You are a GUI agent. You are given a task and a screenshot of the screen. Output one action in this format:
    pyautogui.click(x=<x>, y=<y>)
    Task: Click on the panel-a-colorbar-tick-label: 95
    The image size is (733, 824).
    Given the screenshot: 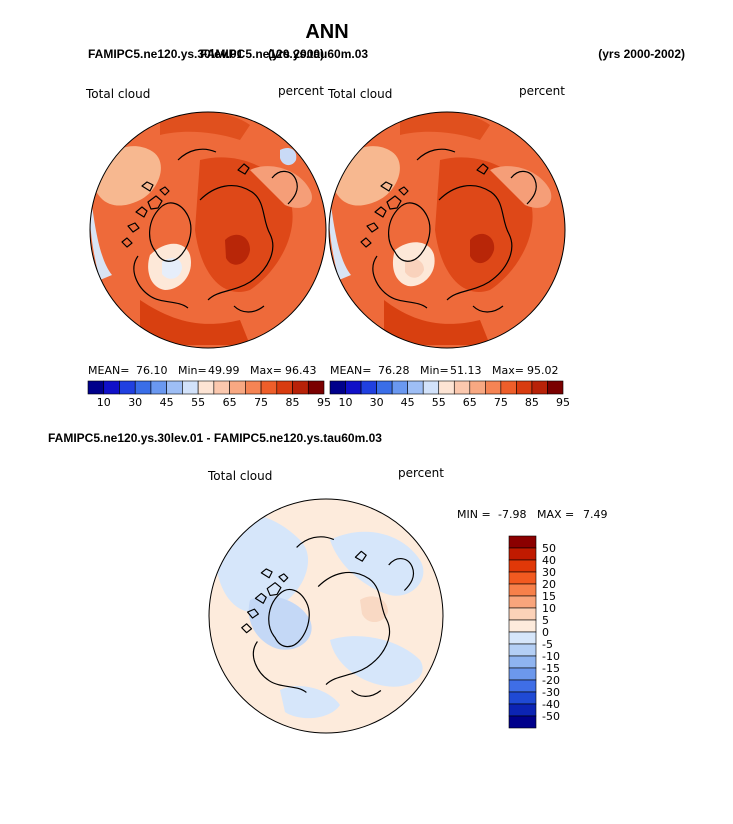 What is the action you would take?
    pyautogui.click(x=324, y=402)
    